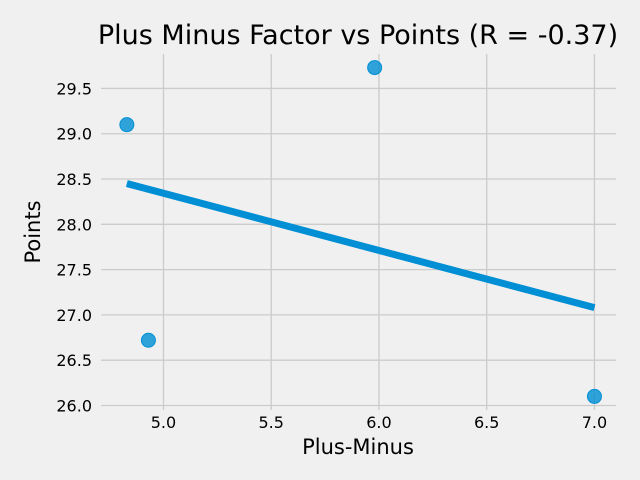 The image size is (640, 480). Describe the element at coordinates (74, 315) in the screenshot. I see `y-tick-label: 27.0` at that location.